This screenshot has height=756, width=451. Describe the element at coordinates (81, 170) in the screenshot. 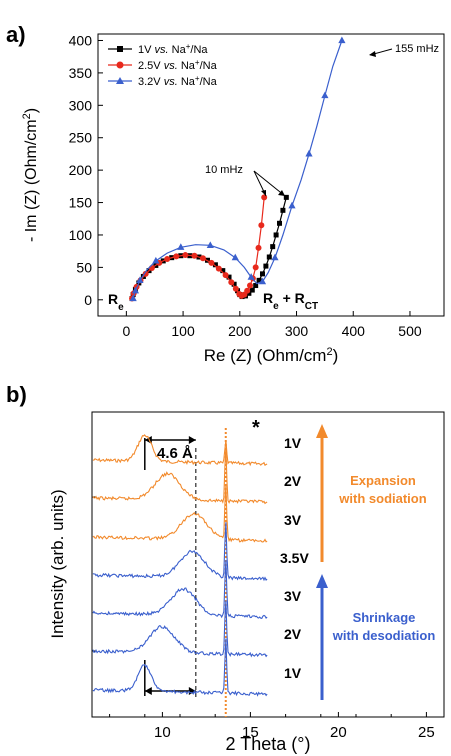

I see `y-tick-label-a: 200` at that location.